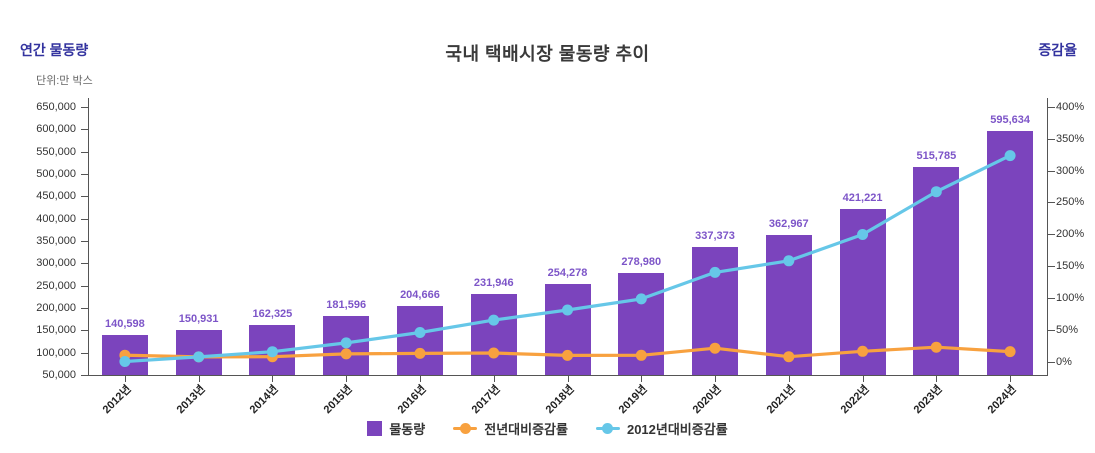 Image resolution: width=1095 pixels, height=453 pixels. I want to click on bar-value-label: 140,598, so click(124, 323).